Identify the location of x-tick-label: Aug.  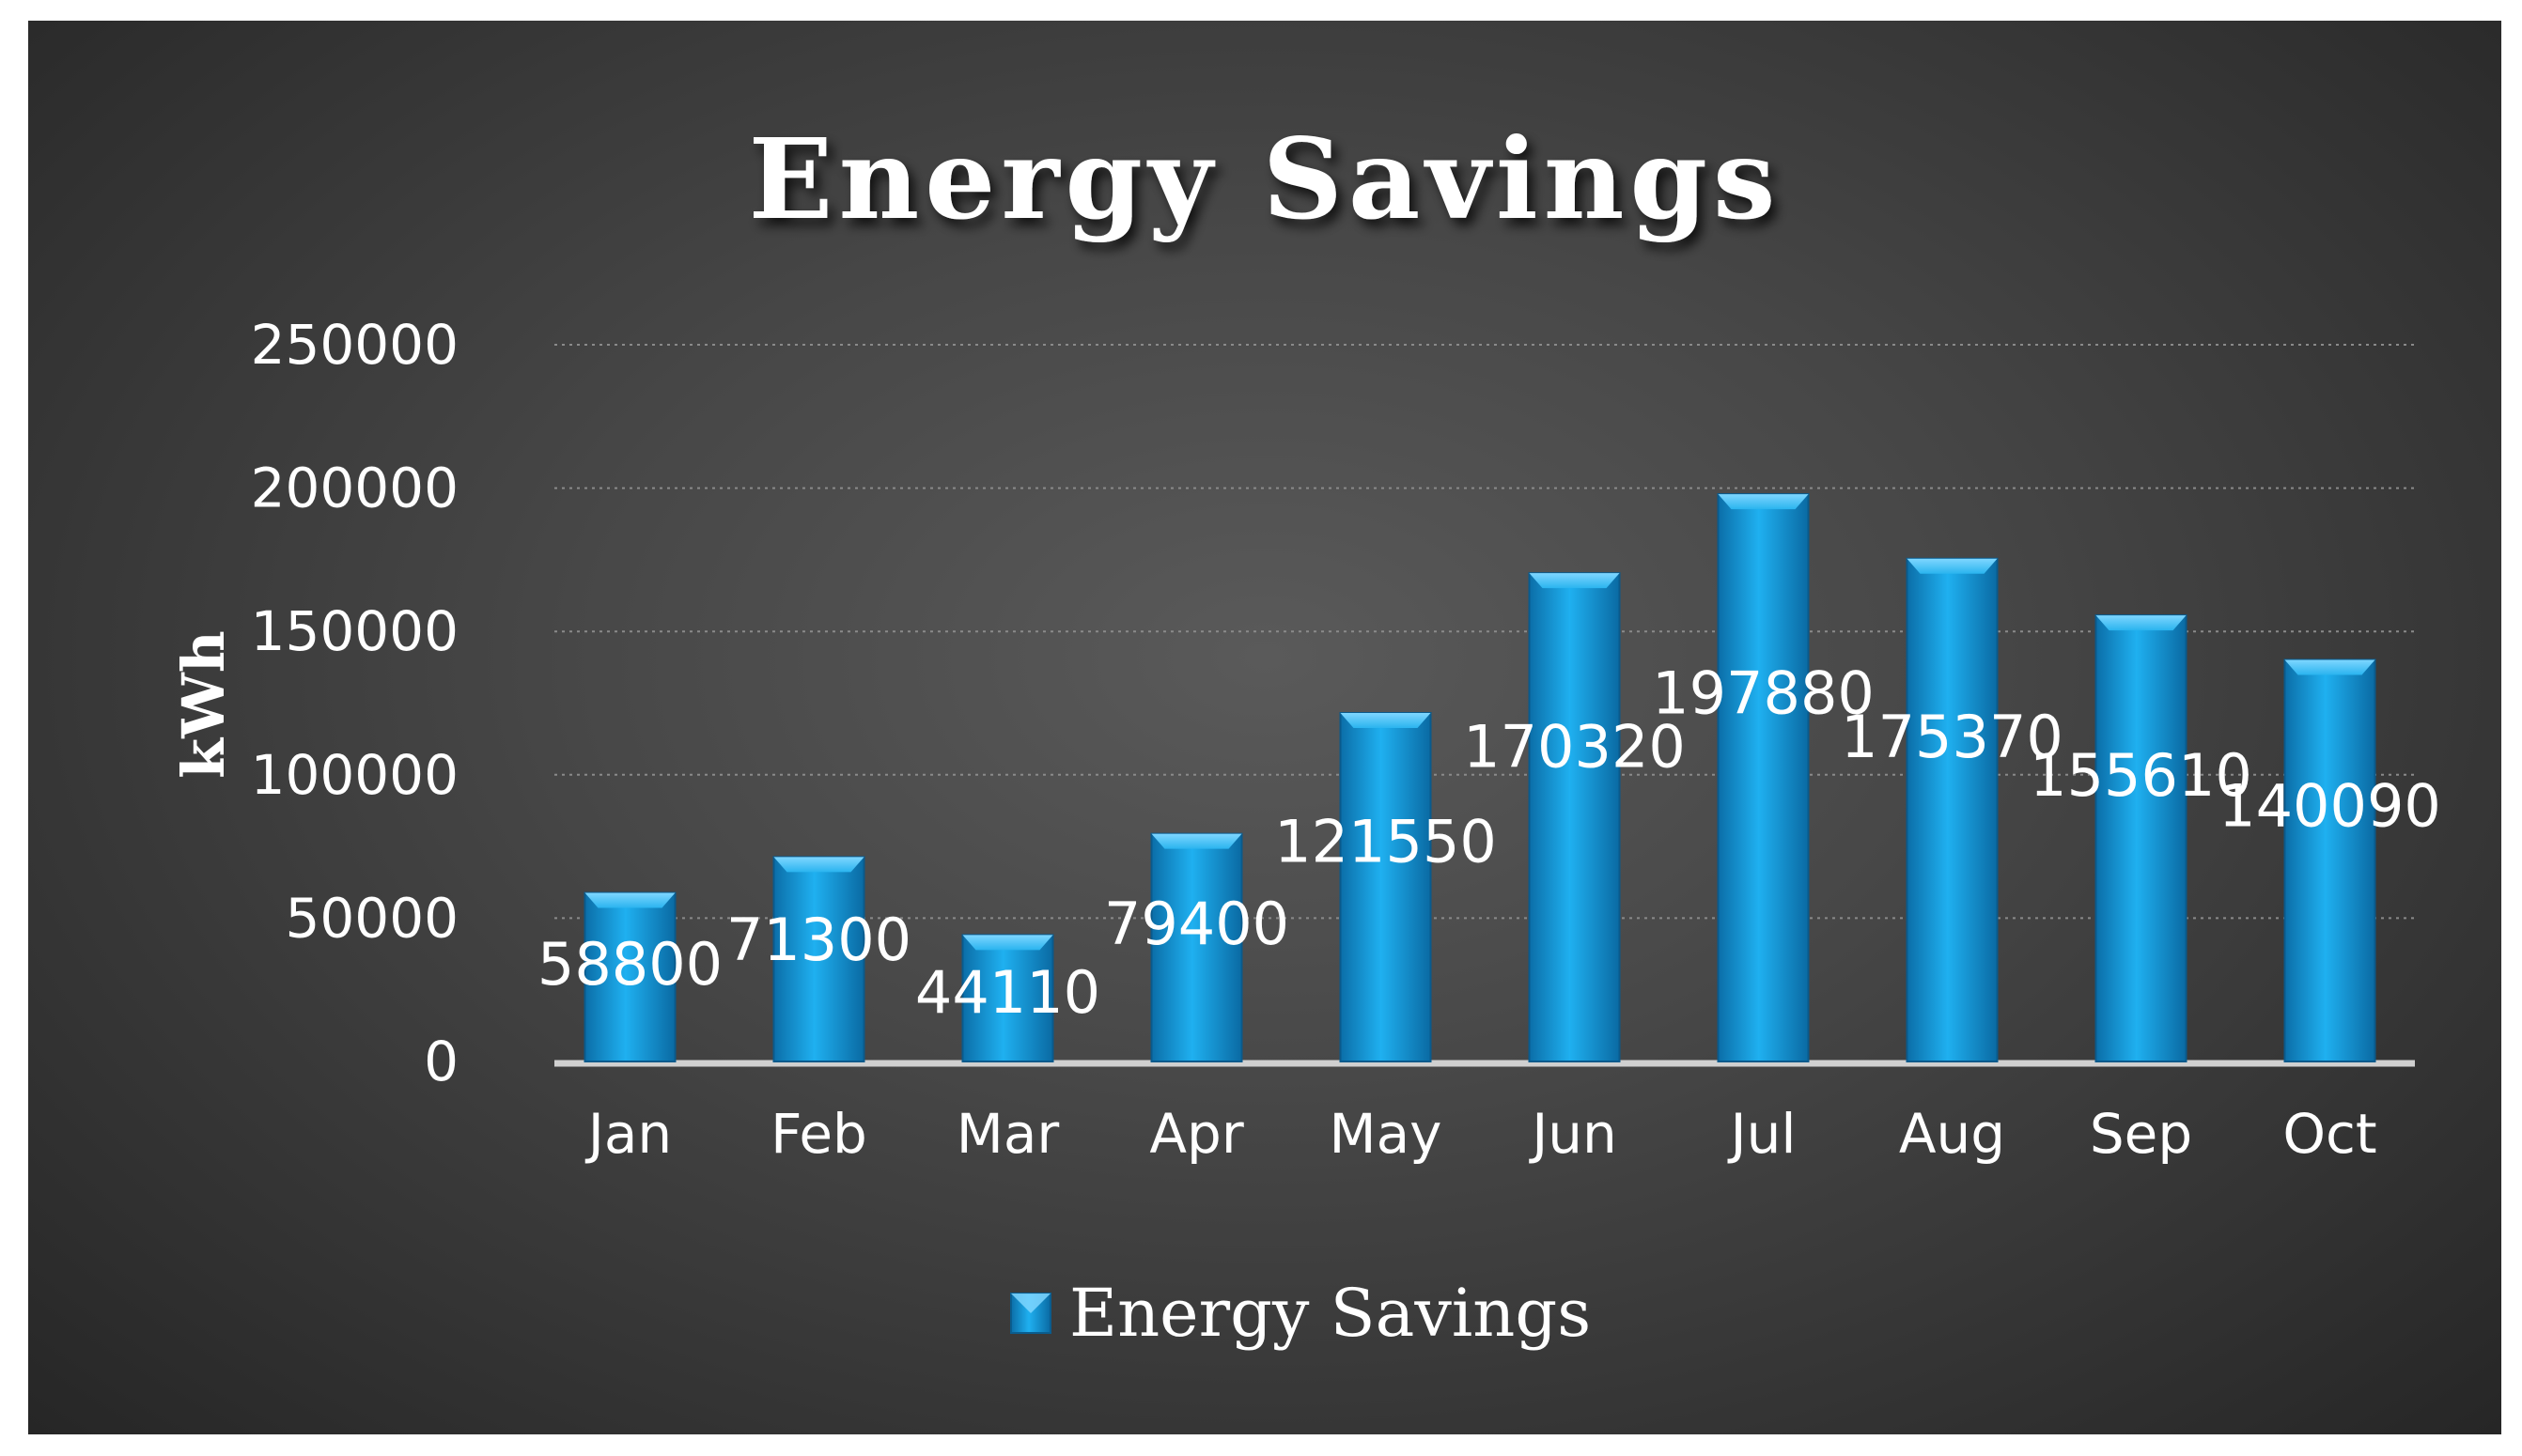
(1952, 1134).